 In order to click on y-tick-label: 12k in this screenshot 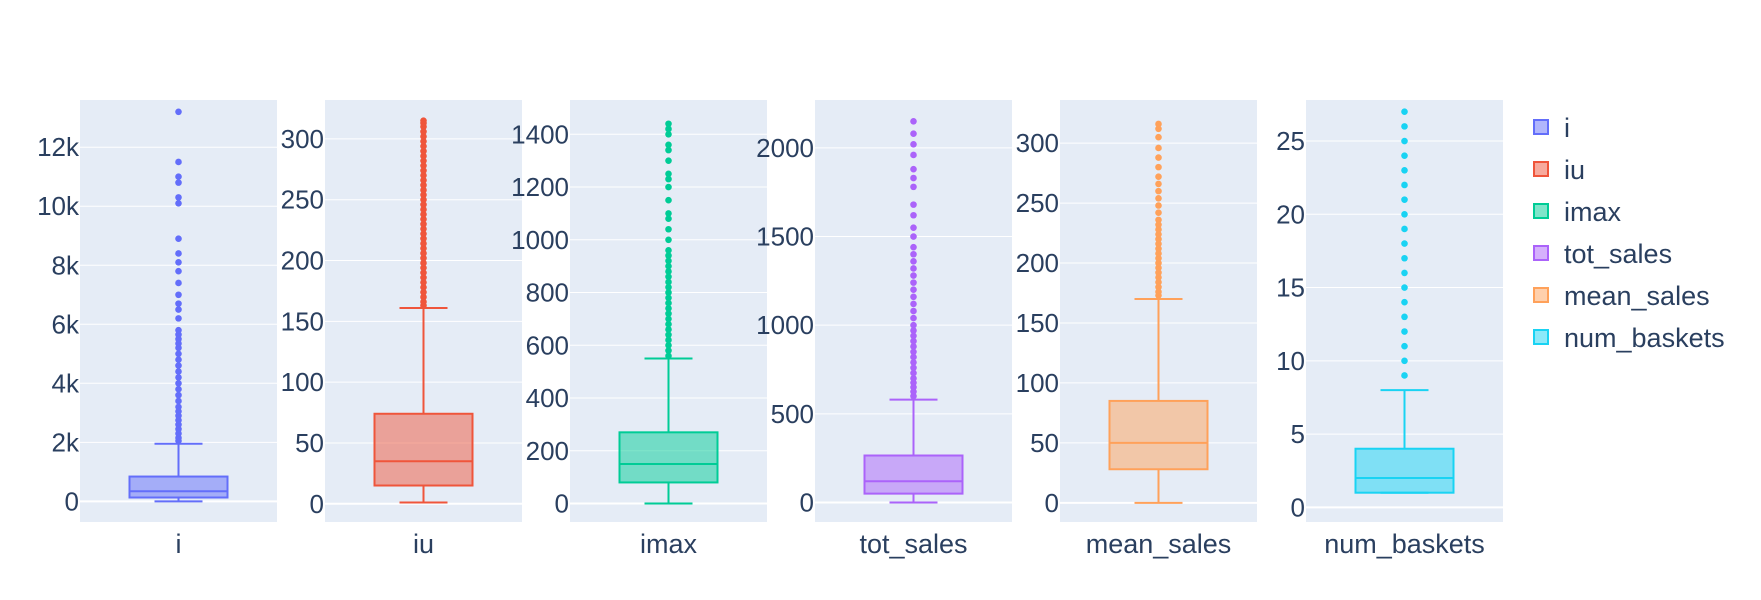, I will do `click(58, 147)`.